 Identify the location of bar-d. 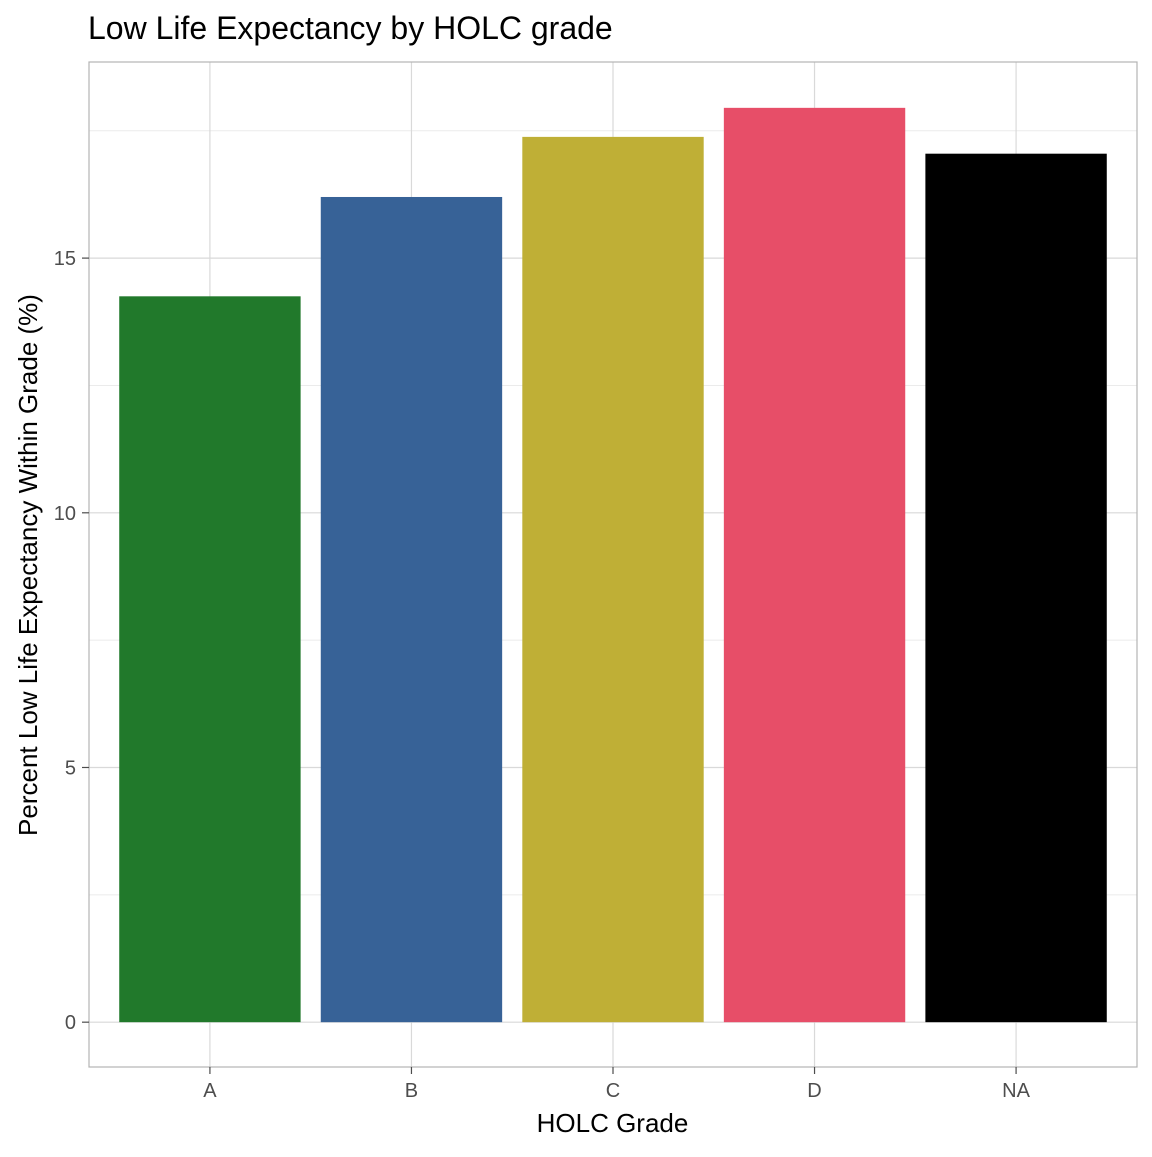
(814, 565).